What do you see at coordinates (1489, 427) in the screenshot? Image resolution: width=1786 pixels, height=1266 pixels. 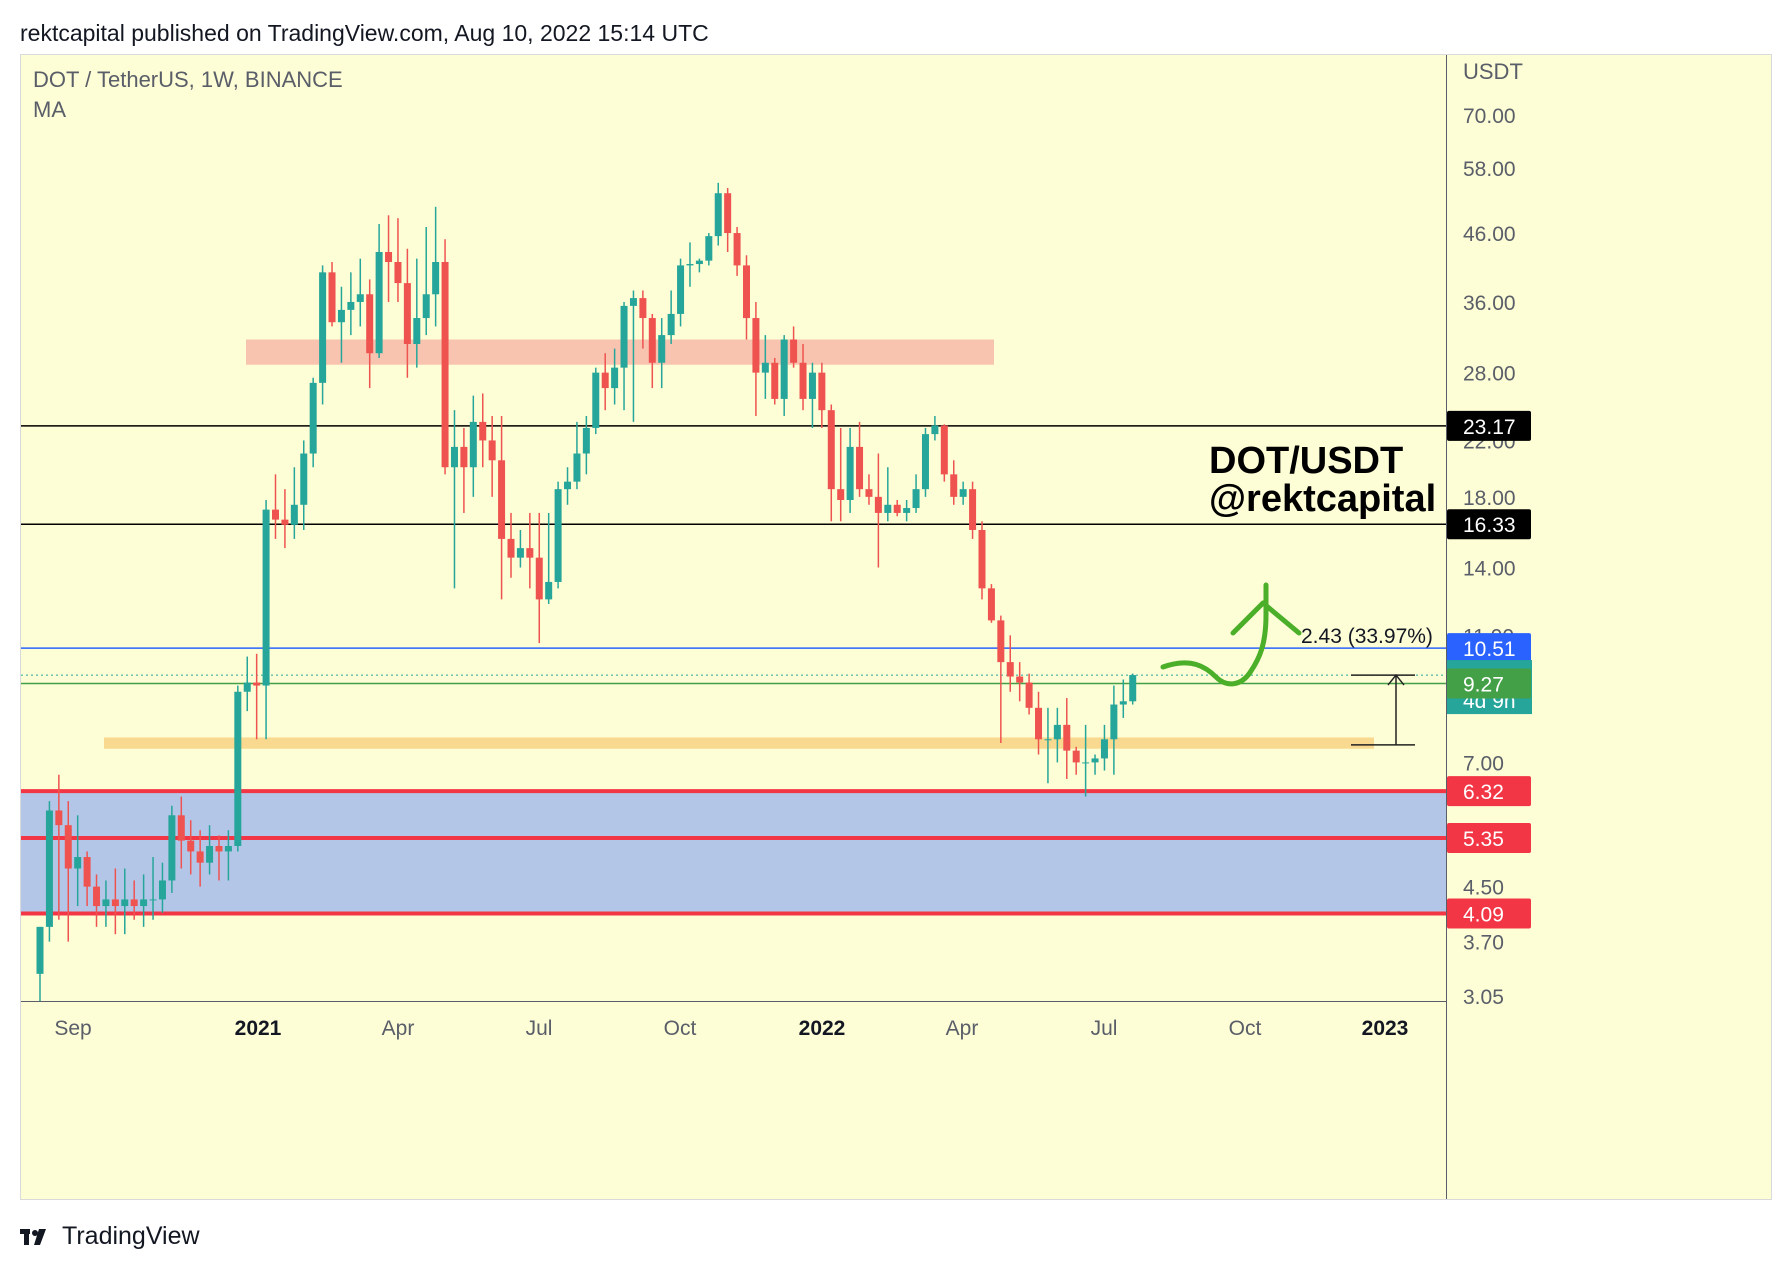 I see `price-label-0: 23.17` at bounding box center [1489, 427].